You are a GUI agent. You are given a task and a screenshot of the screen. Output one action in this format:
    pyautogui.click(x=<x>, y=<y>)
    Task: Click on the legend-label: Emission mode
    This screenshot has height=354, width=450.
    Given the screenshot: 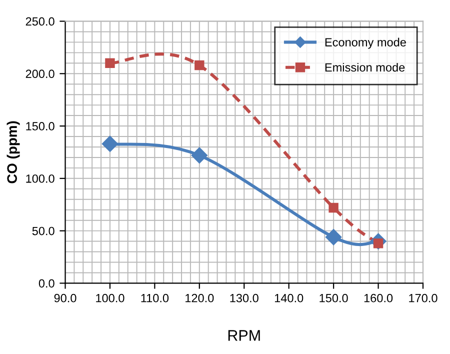 What is the action you would take?
    pyautogui.click(x=365, y=67)
    